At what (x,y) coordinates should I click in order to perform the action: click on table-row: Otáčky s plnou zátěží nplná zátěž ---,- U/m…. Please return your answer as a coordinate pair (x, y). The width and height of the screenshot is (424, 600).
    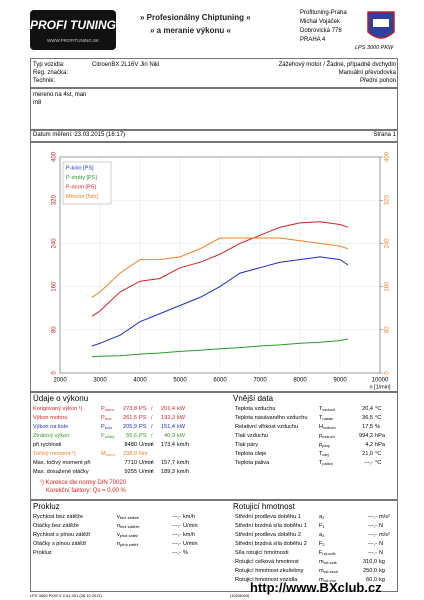
    Looking at the image, I should click on (120, 544).